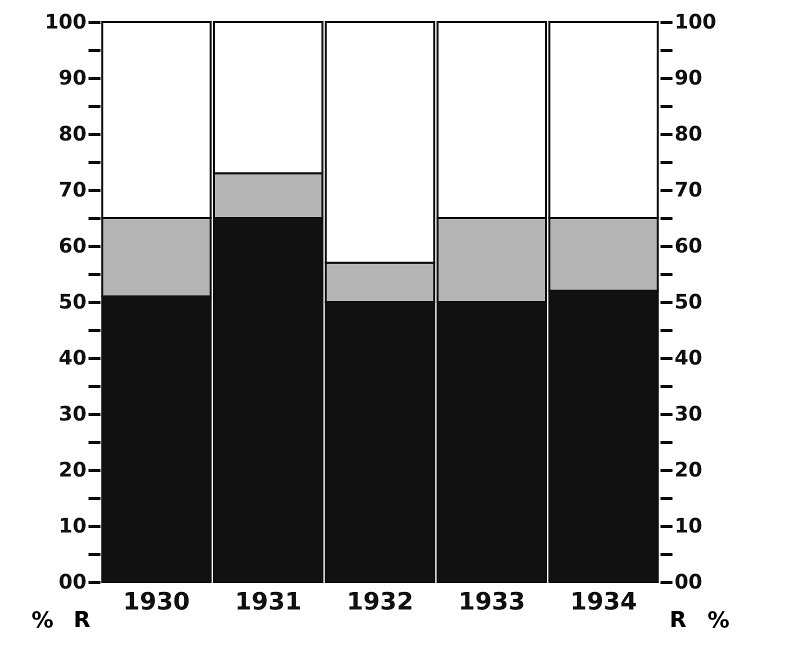 Image resolution: width=796 pixels, height=654 pixels. What do you see at coordinates (688, 582) in the screenshot?
I see `y2-tick-label: 00` at bounding box center [688, 582].